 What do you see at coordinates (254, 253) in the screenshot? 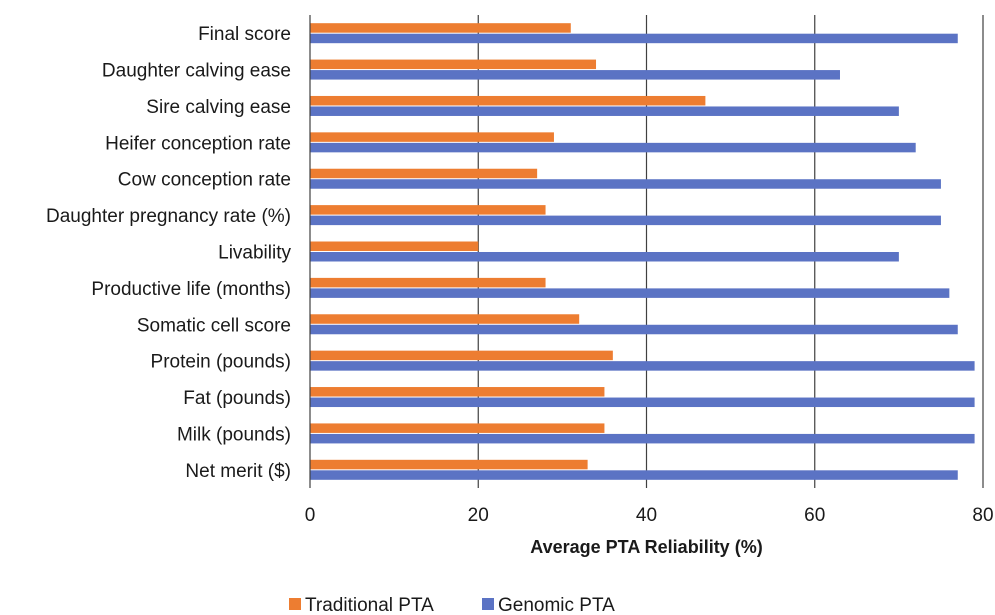
I see `category-label: Livability` at bounding box center [254, 253].